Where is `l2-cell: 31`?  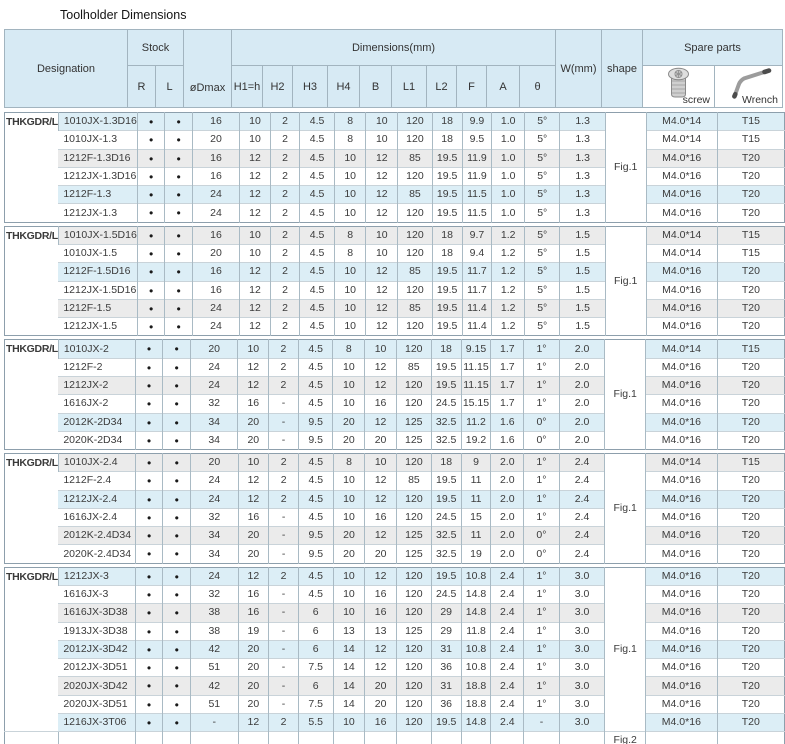 l2-cell: 31 is located at coordinates (446, 649).